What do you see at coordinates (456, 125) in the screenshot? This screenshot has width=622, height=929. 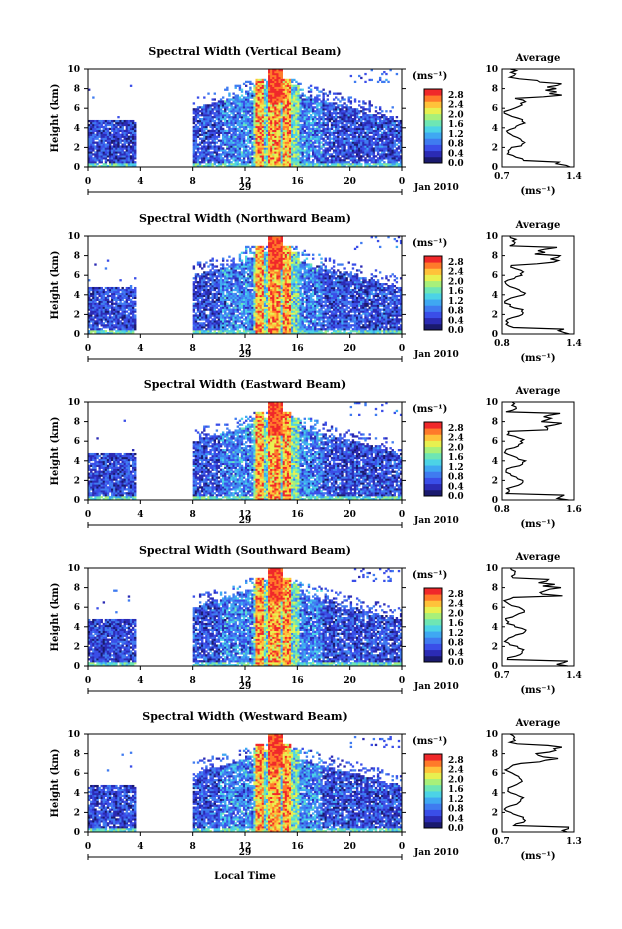 I see `colorbar-tick-label: 1.6` at bounding box center [456, 125].